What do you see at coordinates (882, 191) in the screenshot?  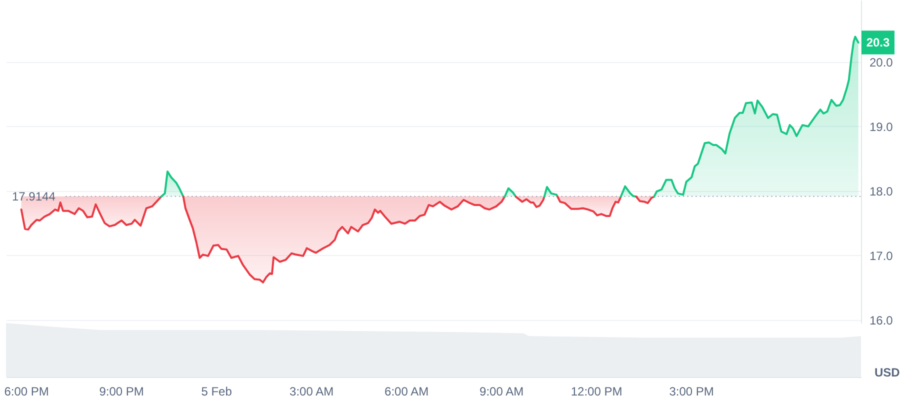 I see `y-tick-label: 18.0` at bounding box center [882, 191].